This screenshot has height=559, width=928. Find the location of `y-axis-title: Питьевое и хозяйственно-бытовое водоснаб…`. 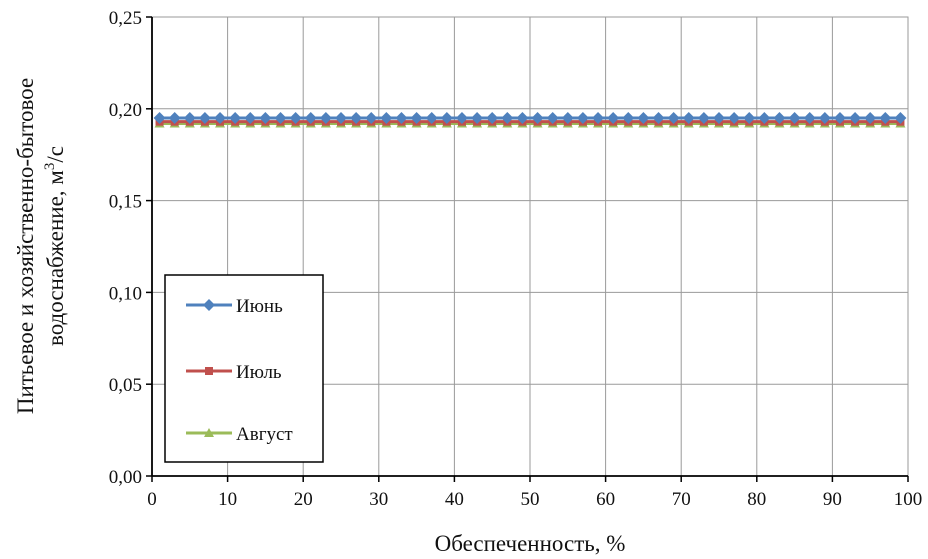

y-axis-title: Питьевое и хозяйственно-бытовое водоснаб… is located at coordinates (40, 246).